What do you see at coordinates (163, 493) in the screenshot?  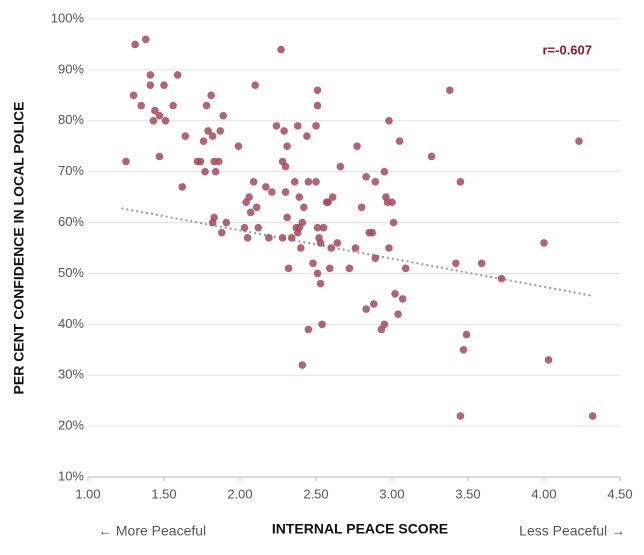 I see `x-tick-label: 1.50` at bounding box center [163, 493].